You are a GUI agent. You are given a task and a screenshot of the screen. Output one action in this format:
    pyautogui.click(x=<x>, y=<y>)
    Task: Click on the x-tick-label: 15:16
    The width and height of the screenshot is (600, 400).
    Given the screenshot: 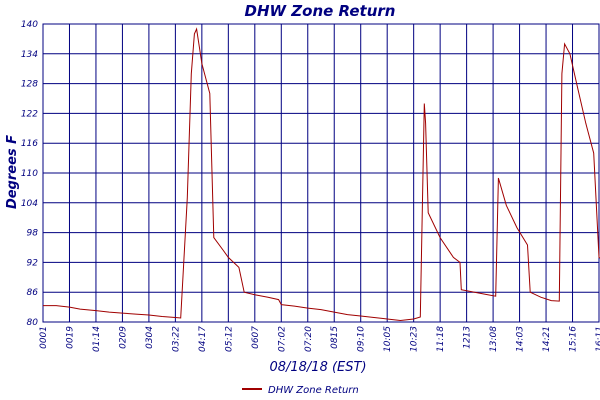 What is the action you would take?
    pyautogui.click(x=574, y=339)
    